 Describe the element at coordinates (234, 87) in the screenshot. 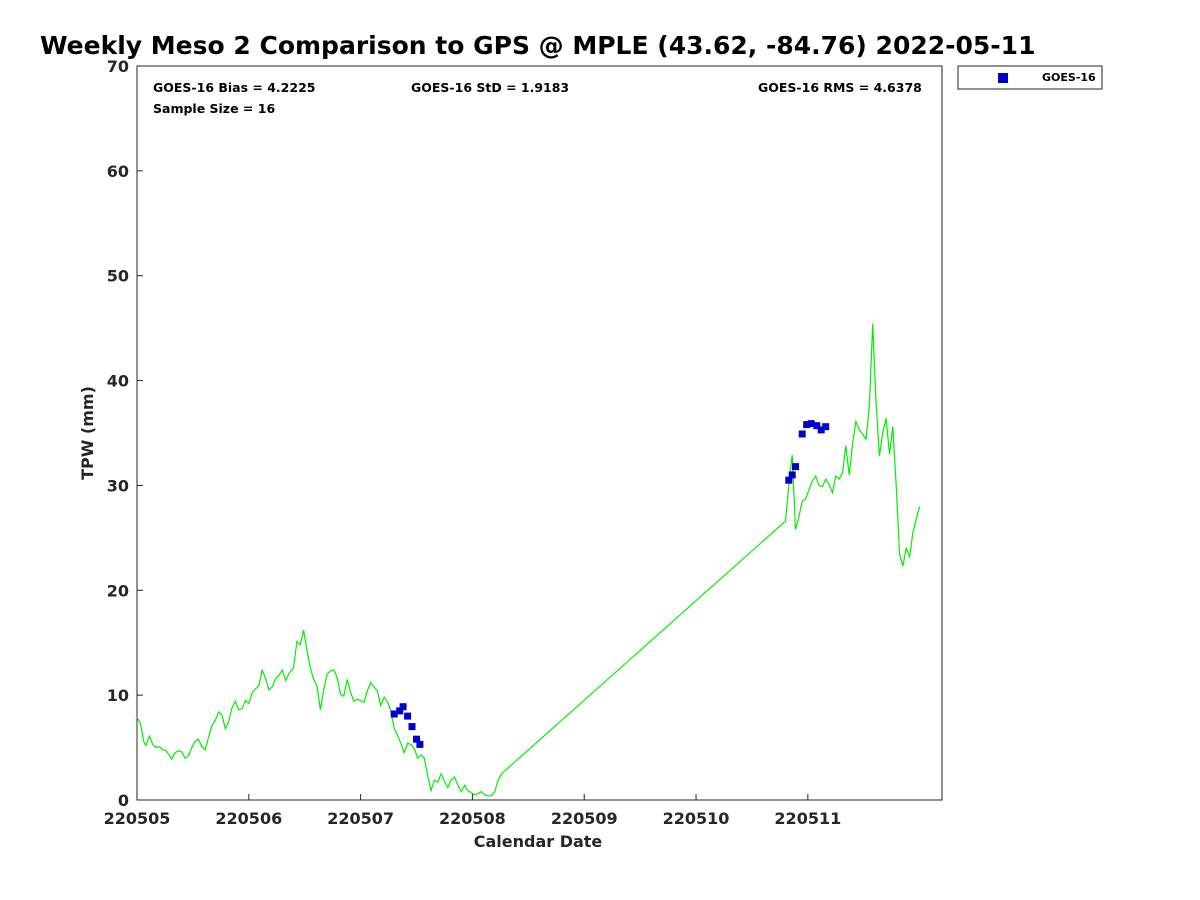

I see `stat-bias: GOES-16 Bias = 4.2225` at that location.